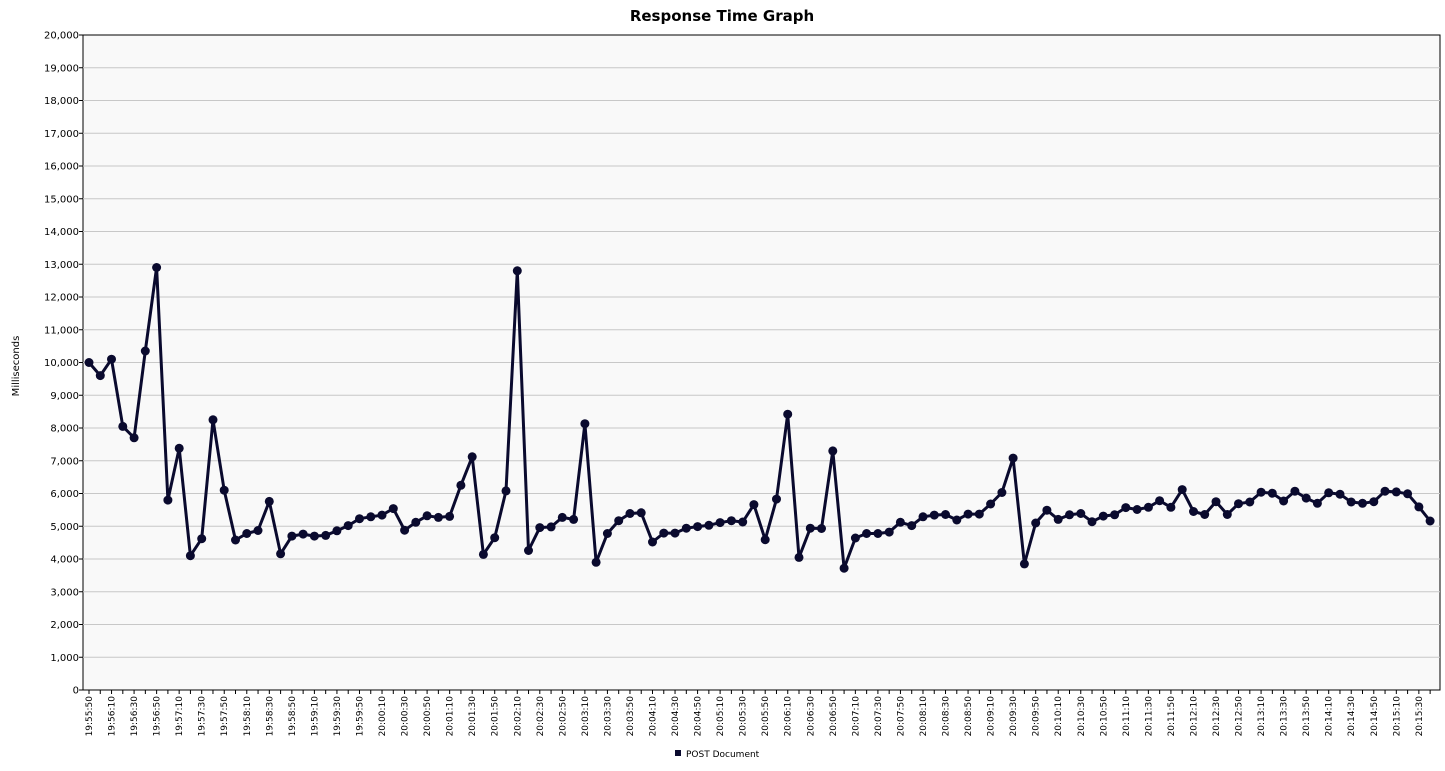 This screenshot has height=771, width=1445. What do you see at coordinates (654, 716) in the screenshot?
I see `x-tick-label: 20:04:10` at bounding box center [654, 716].